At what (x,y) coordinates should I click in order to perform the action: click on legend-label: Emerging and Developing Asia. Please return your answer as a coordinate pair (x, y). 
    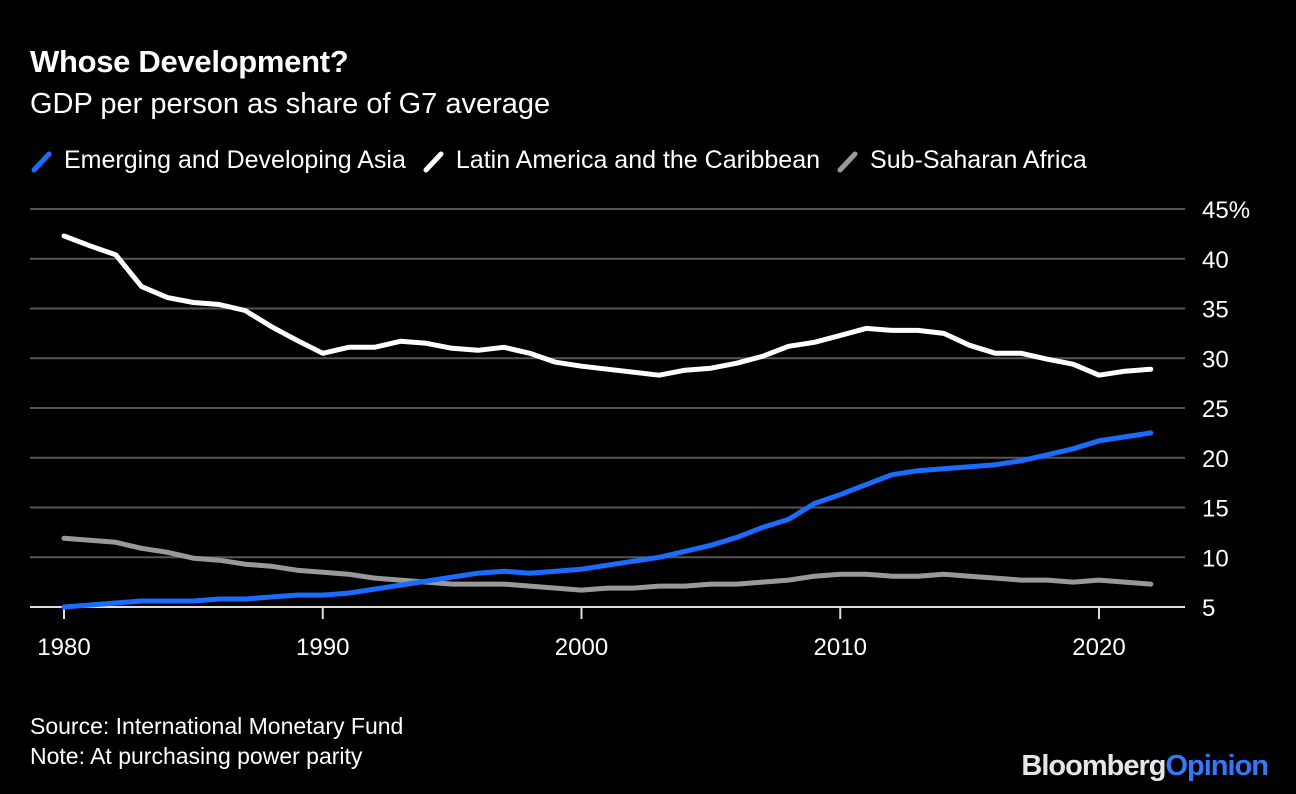
    Looking at the image, I should click on (235, 160).